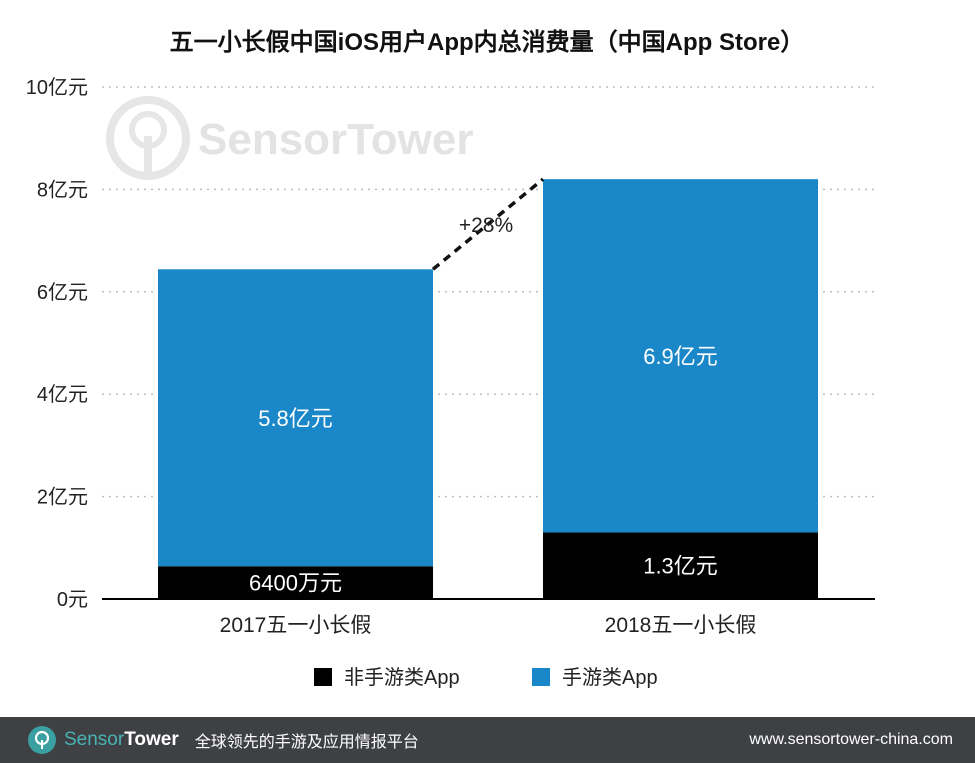 This screenshot has height=763, width=975. What do you see at coordinates (62, 292) in the screenshot?
I see `y-tick-label: 6亿元` at bounding box center [62, 292].